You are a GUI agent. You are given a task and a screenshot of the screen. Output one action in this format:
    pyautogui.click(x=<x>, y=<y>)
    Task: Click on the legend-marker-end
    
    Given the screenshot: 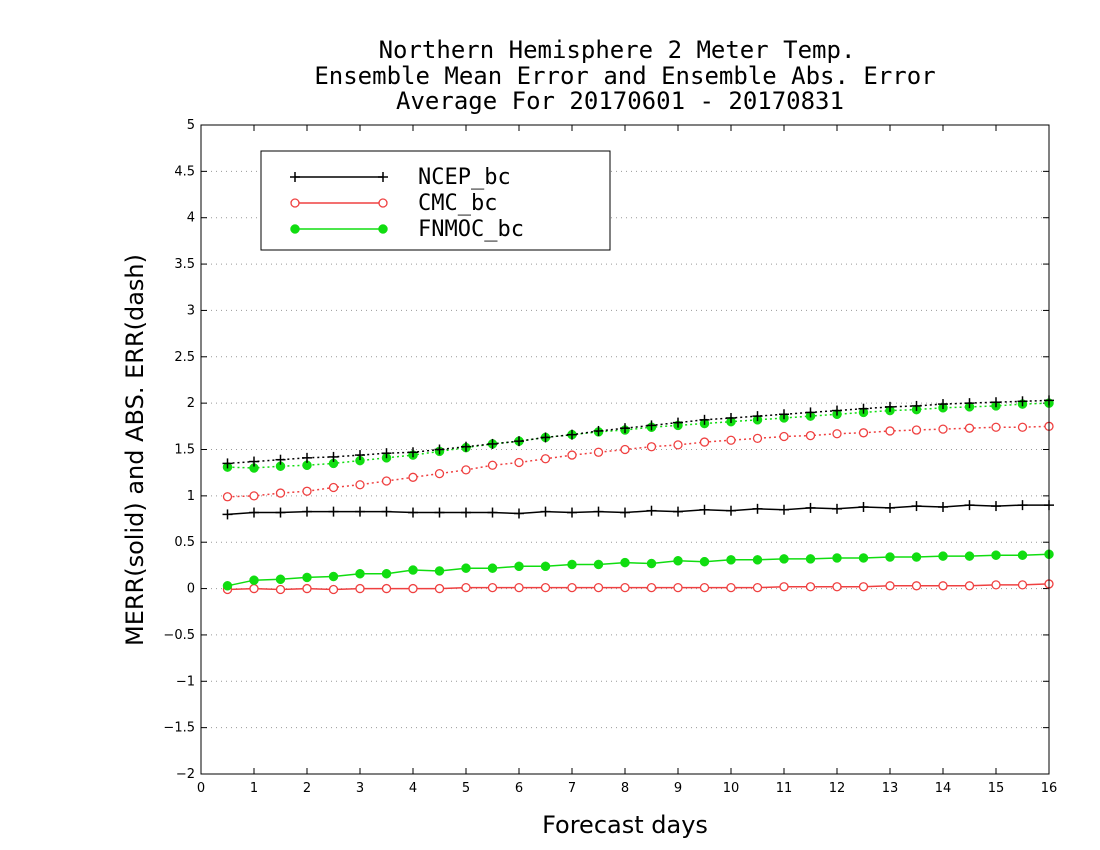 What is the action you would take?
    pyautogui.click(x=383, y=203)
    